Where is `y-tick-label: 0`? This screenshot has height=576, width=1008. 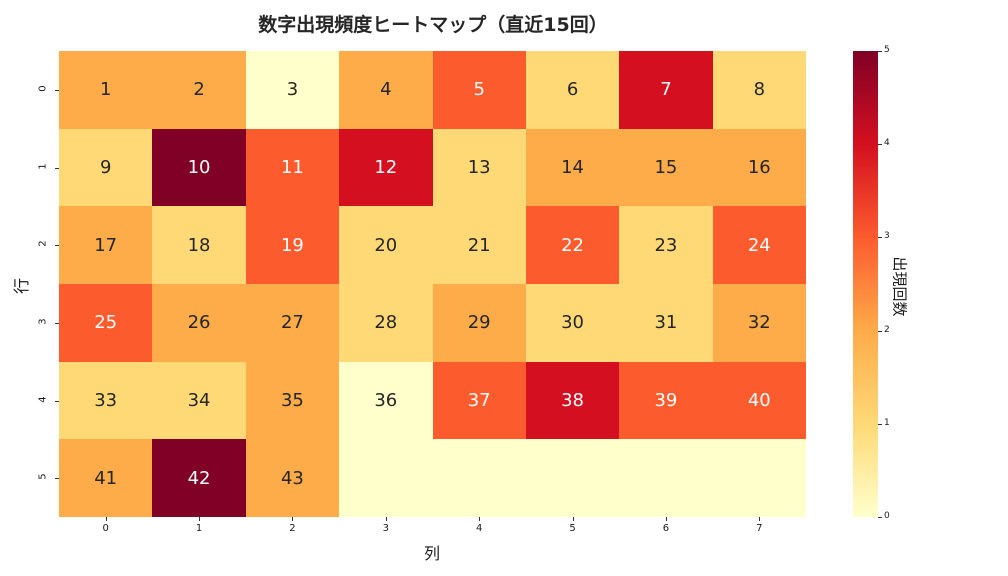 y-tick-label: 0 is located at coordinates (43, 88).